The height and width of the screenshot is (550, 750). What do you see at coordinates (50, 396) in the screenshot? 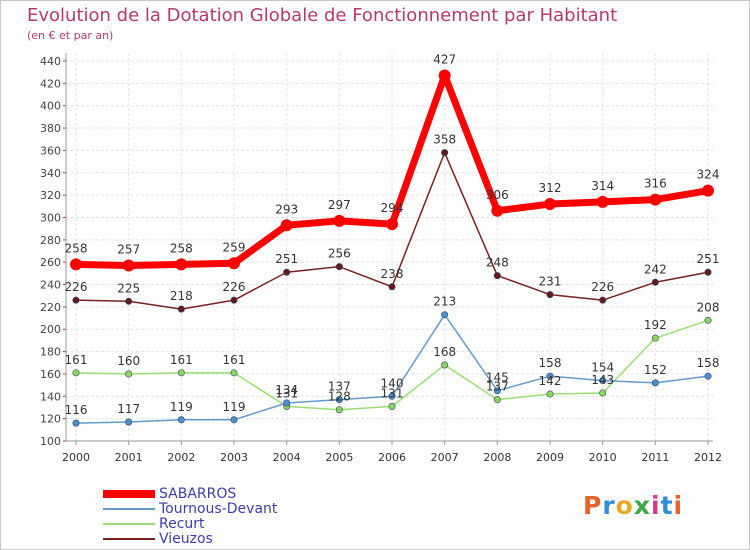
I see `y-tick-label: 140` at bounding box center [50, 396].